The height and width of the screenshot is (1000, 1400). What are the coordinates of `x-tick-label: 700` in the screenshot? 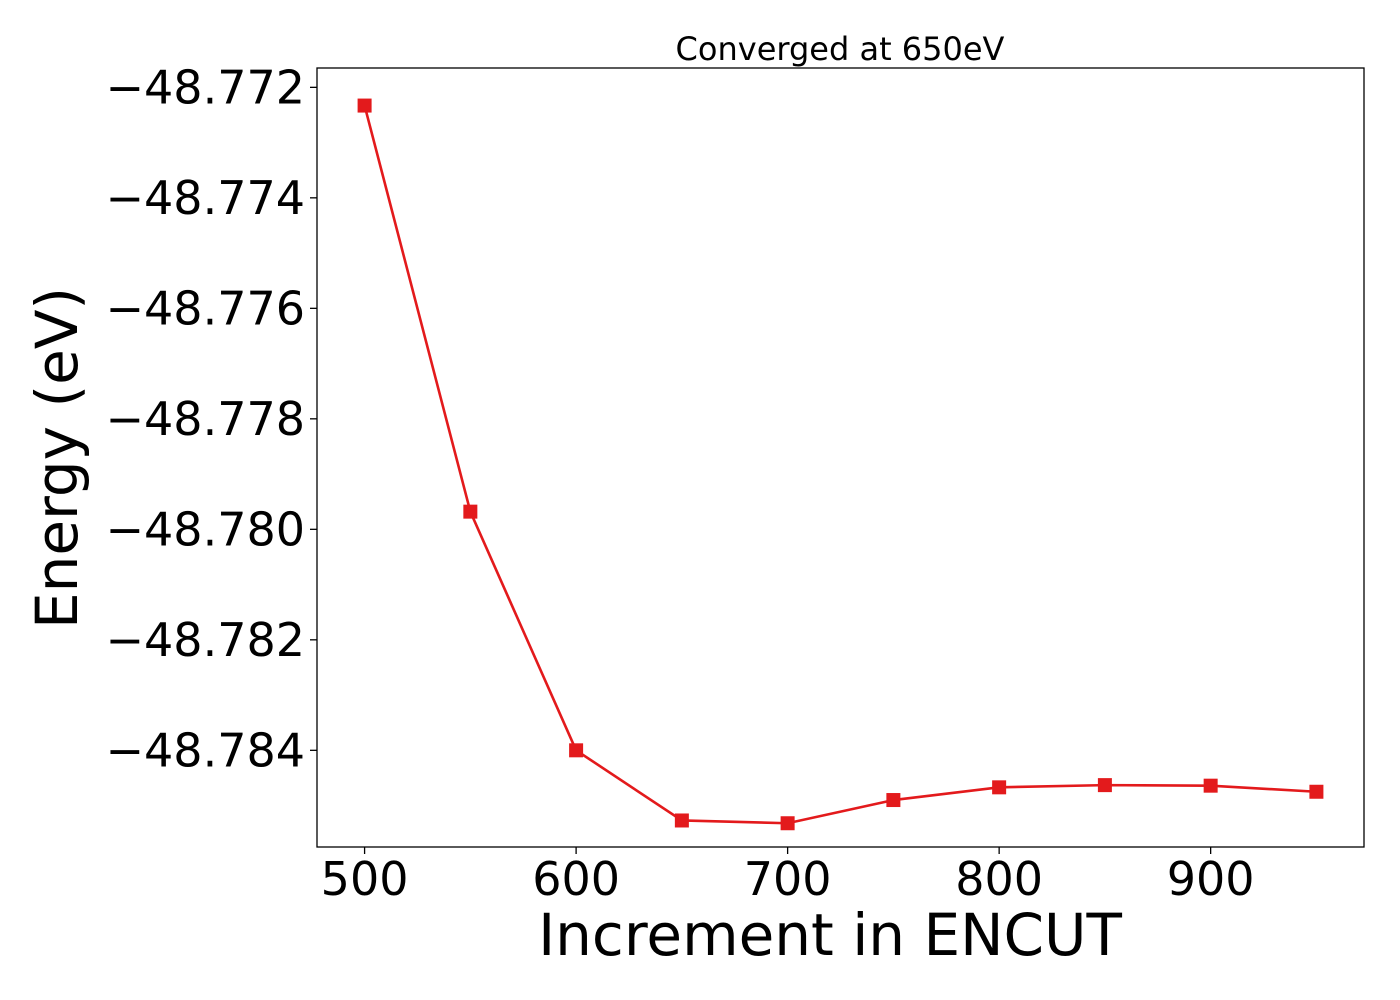 It's located at (788, 879).